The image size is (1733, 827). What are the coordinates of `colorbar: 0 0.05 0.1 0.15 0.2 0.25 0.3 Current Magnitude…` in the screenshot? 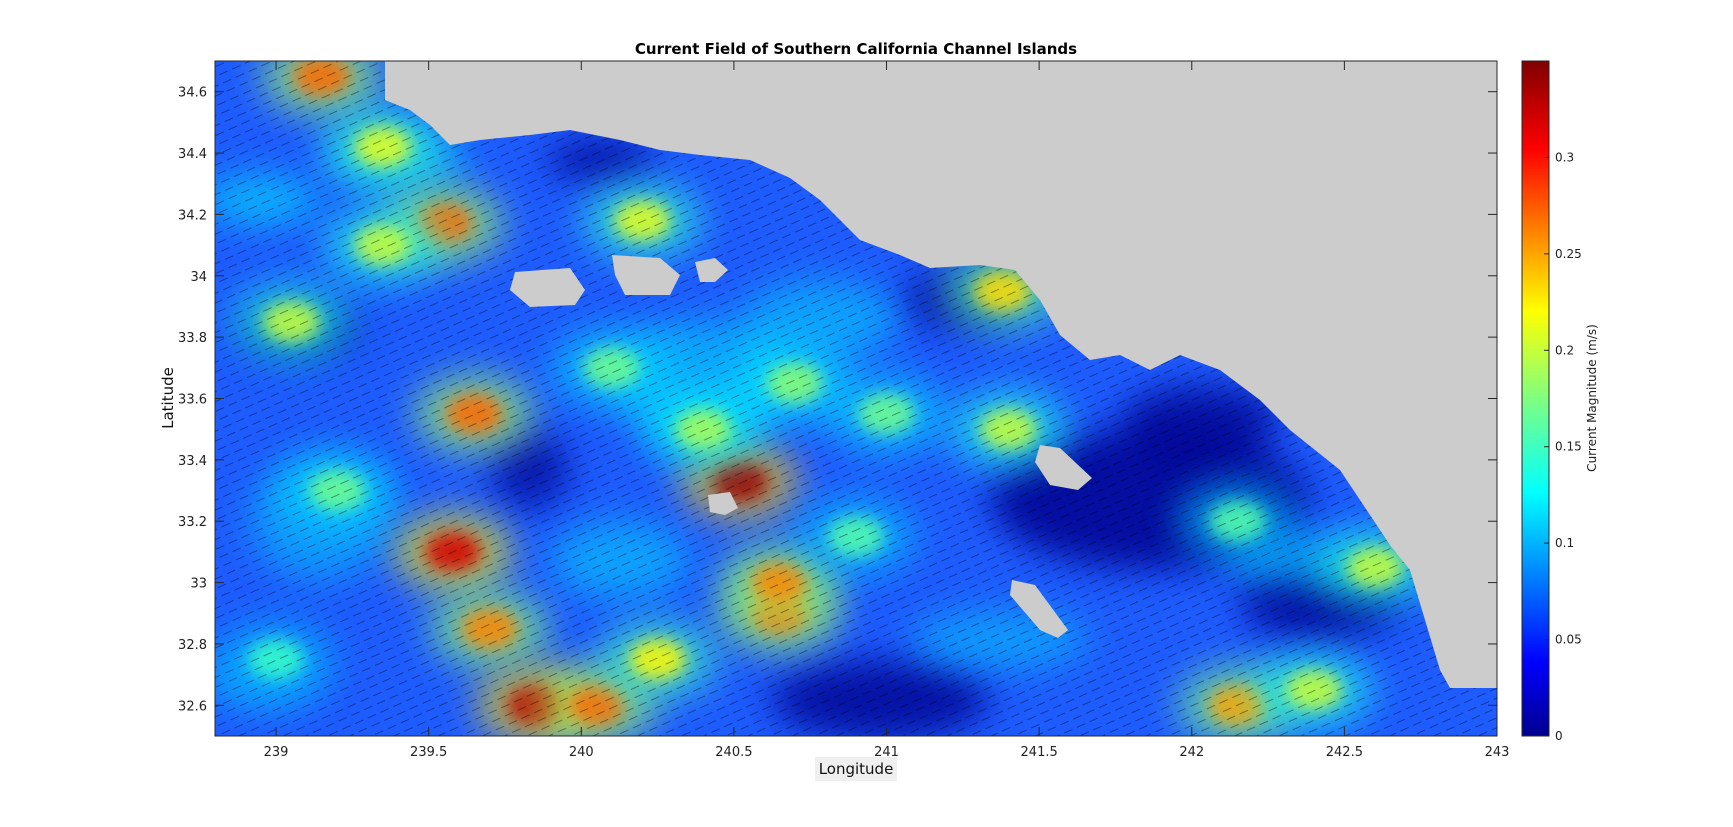 It's located at (1560, 401).